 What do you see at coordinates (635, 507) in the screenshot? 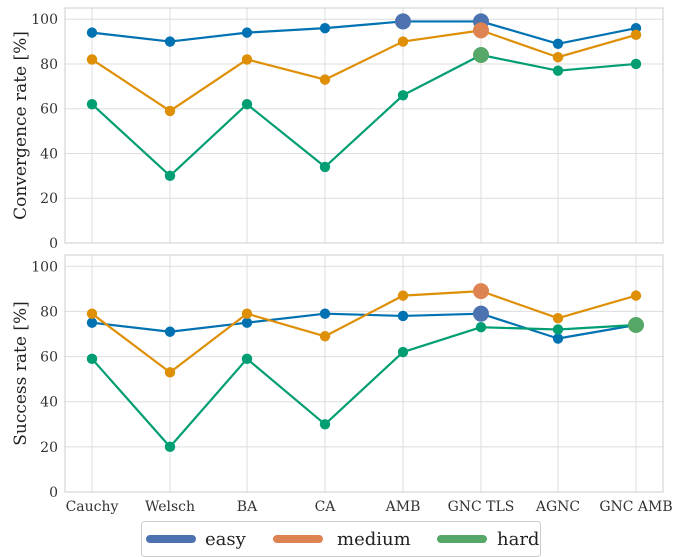
I see `x-tick-label: GNC AMB` at bounding box center [635, 507].